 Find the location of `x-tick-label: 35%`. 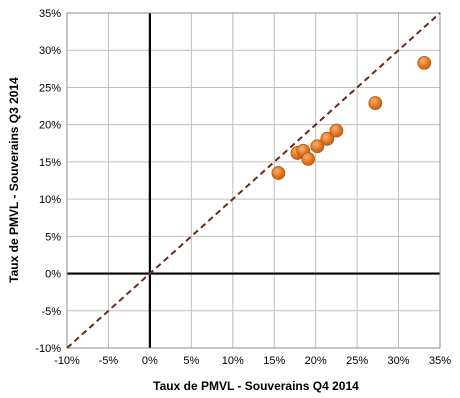

x-tick-label: 35% is located at coordinates (440, 361).